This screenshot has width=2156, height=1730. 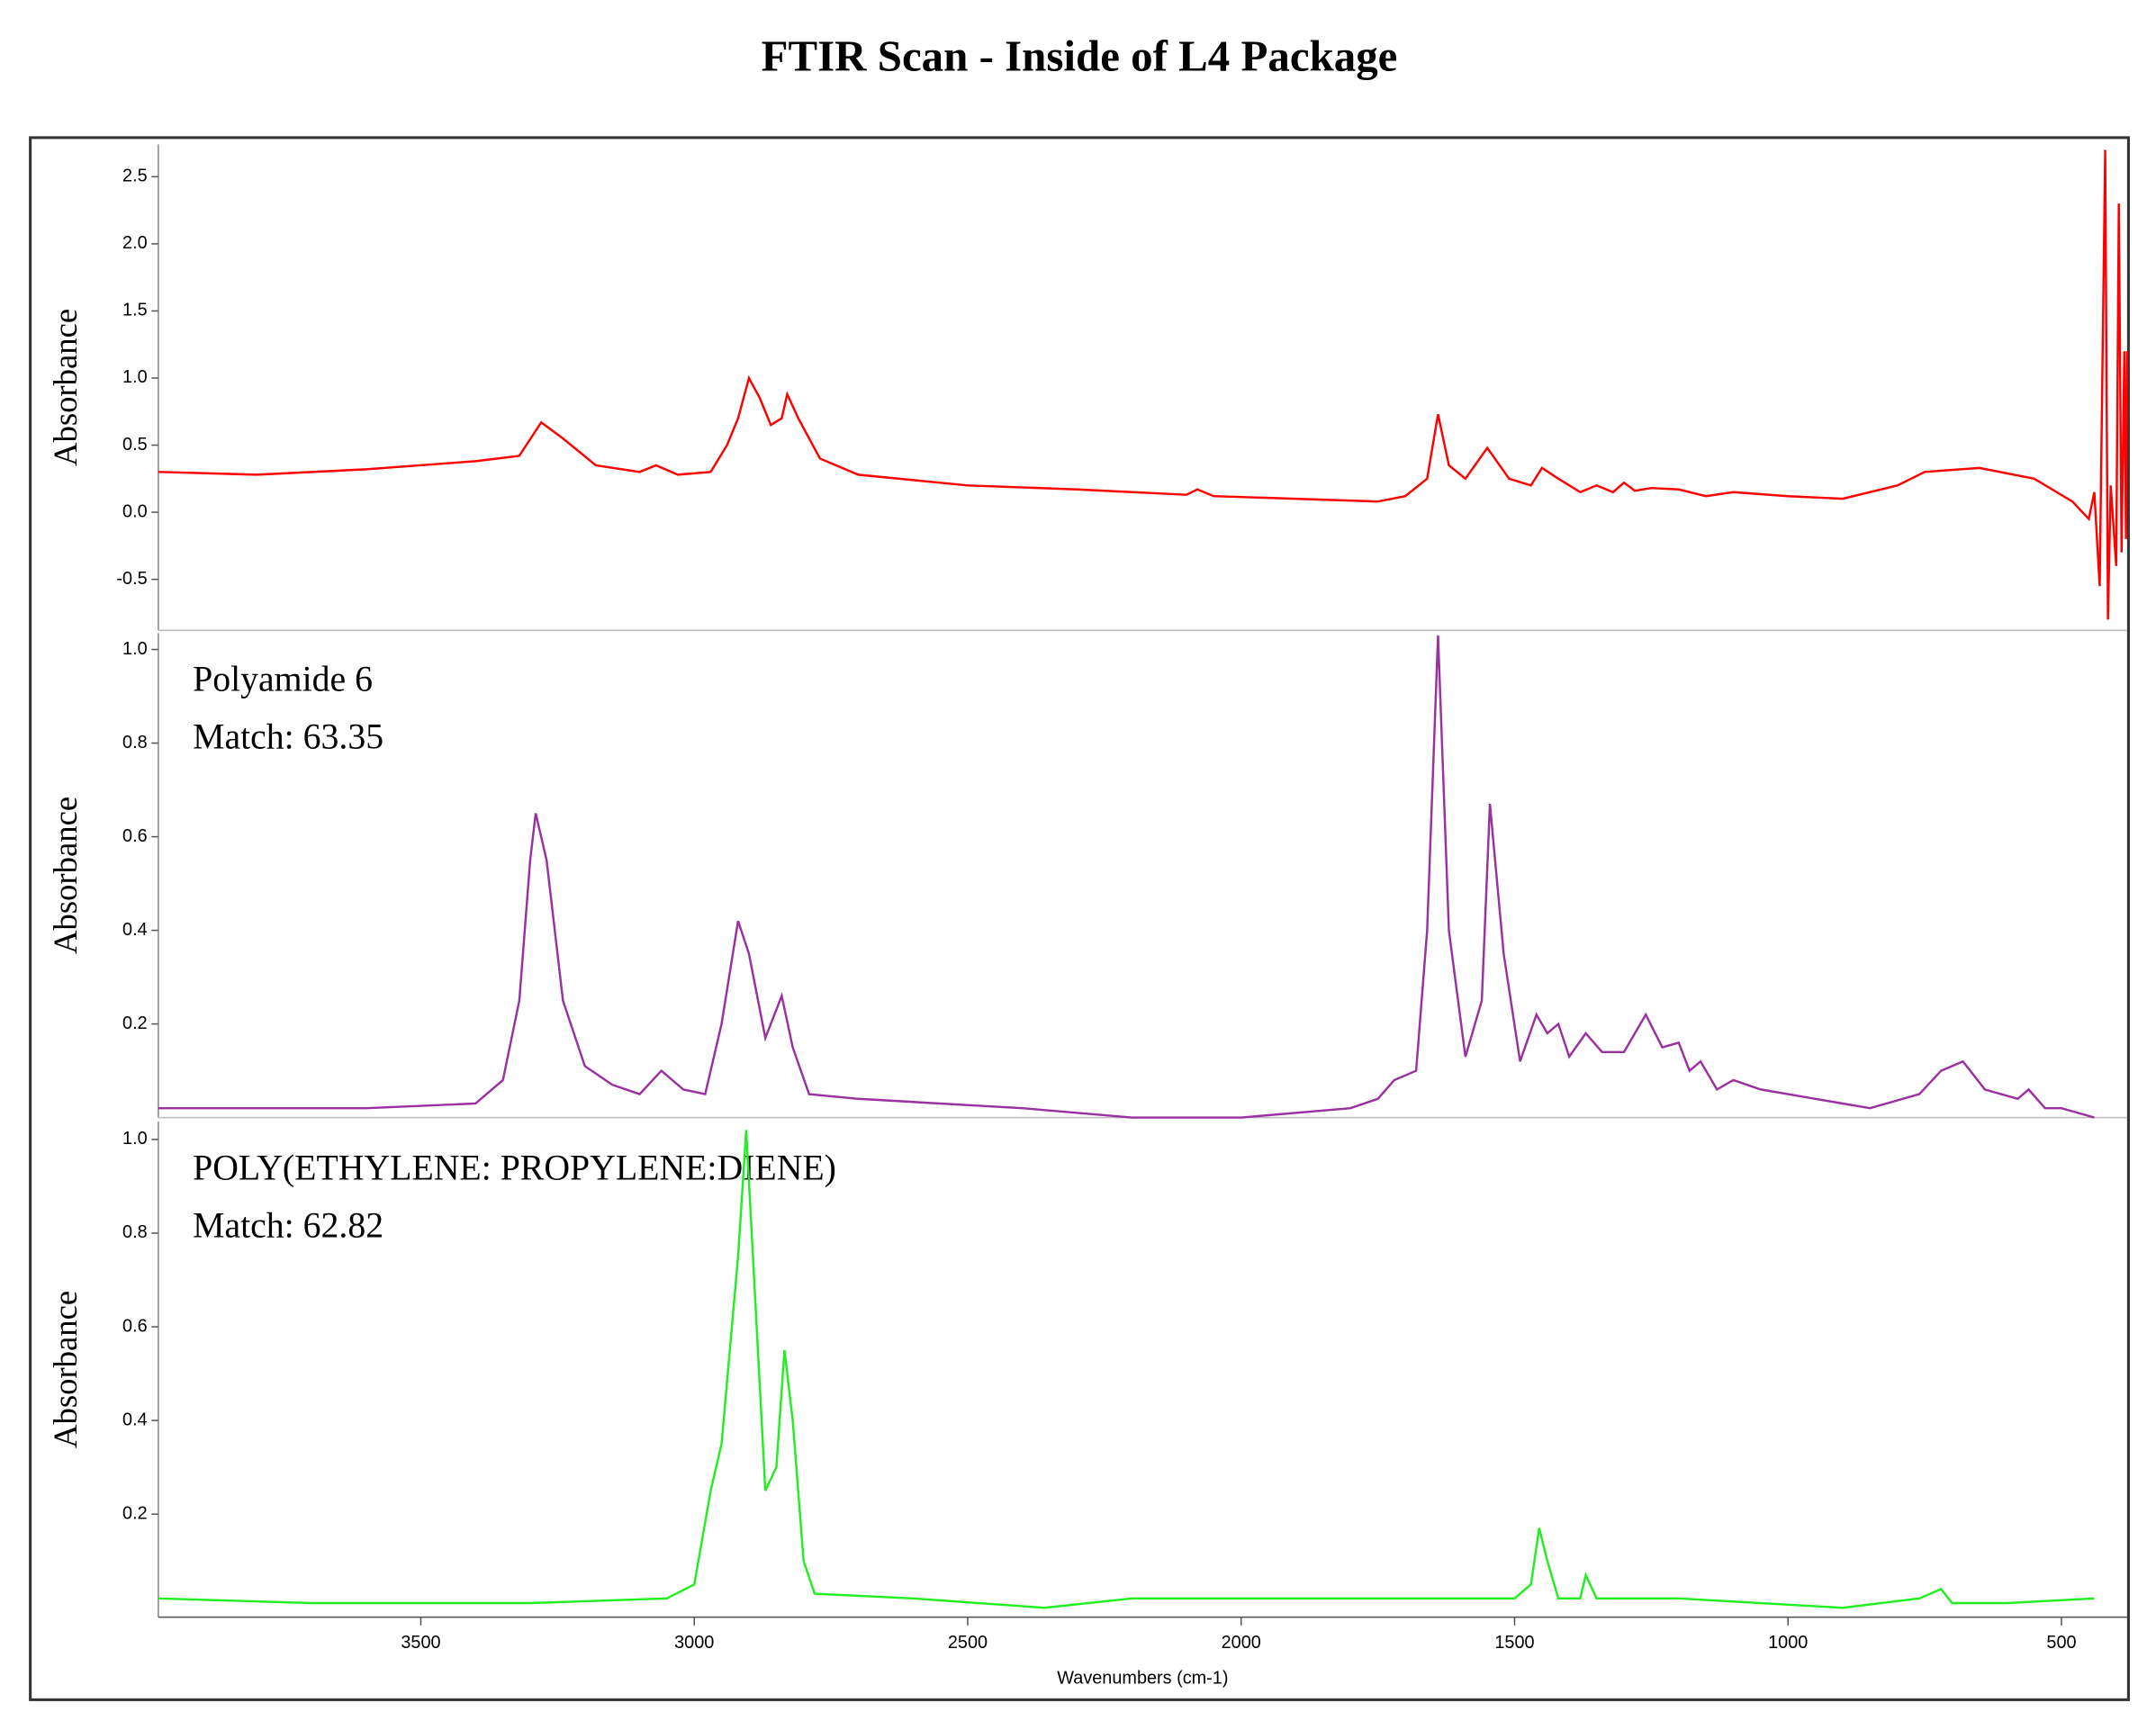 What do you see at coordinates (420, 1643) in the screenshot?
I see `x-tick-label: 3500` at bounding box center [420, 1643].